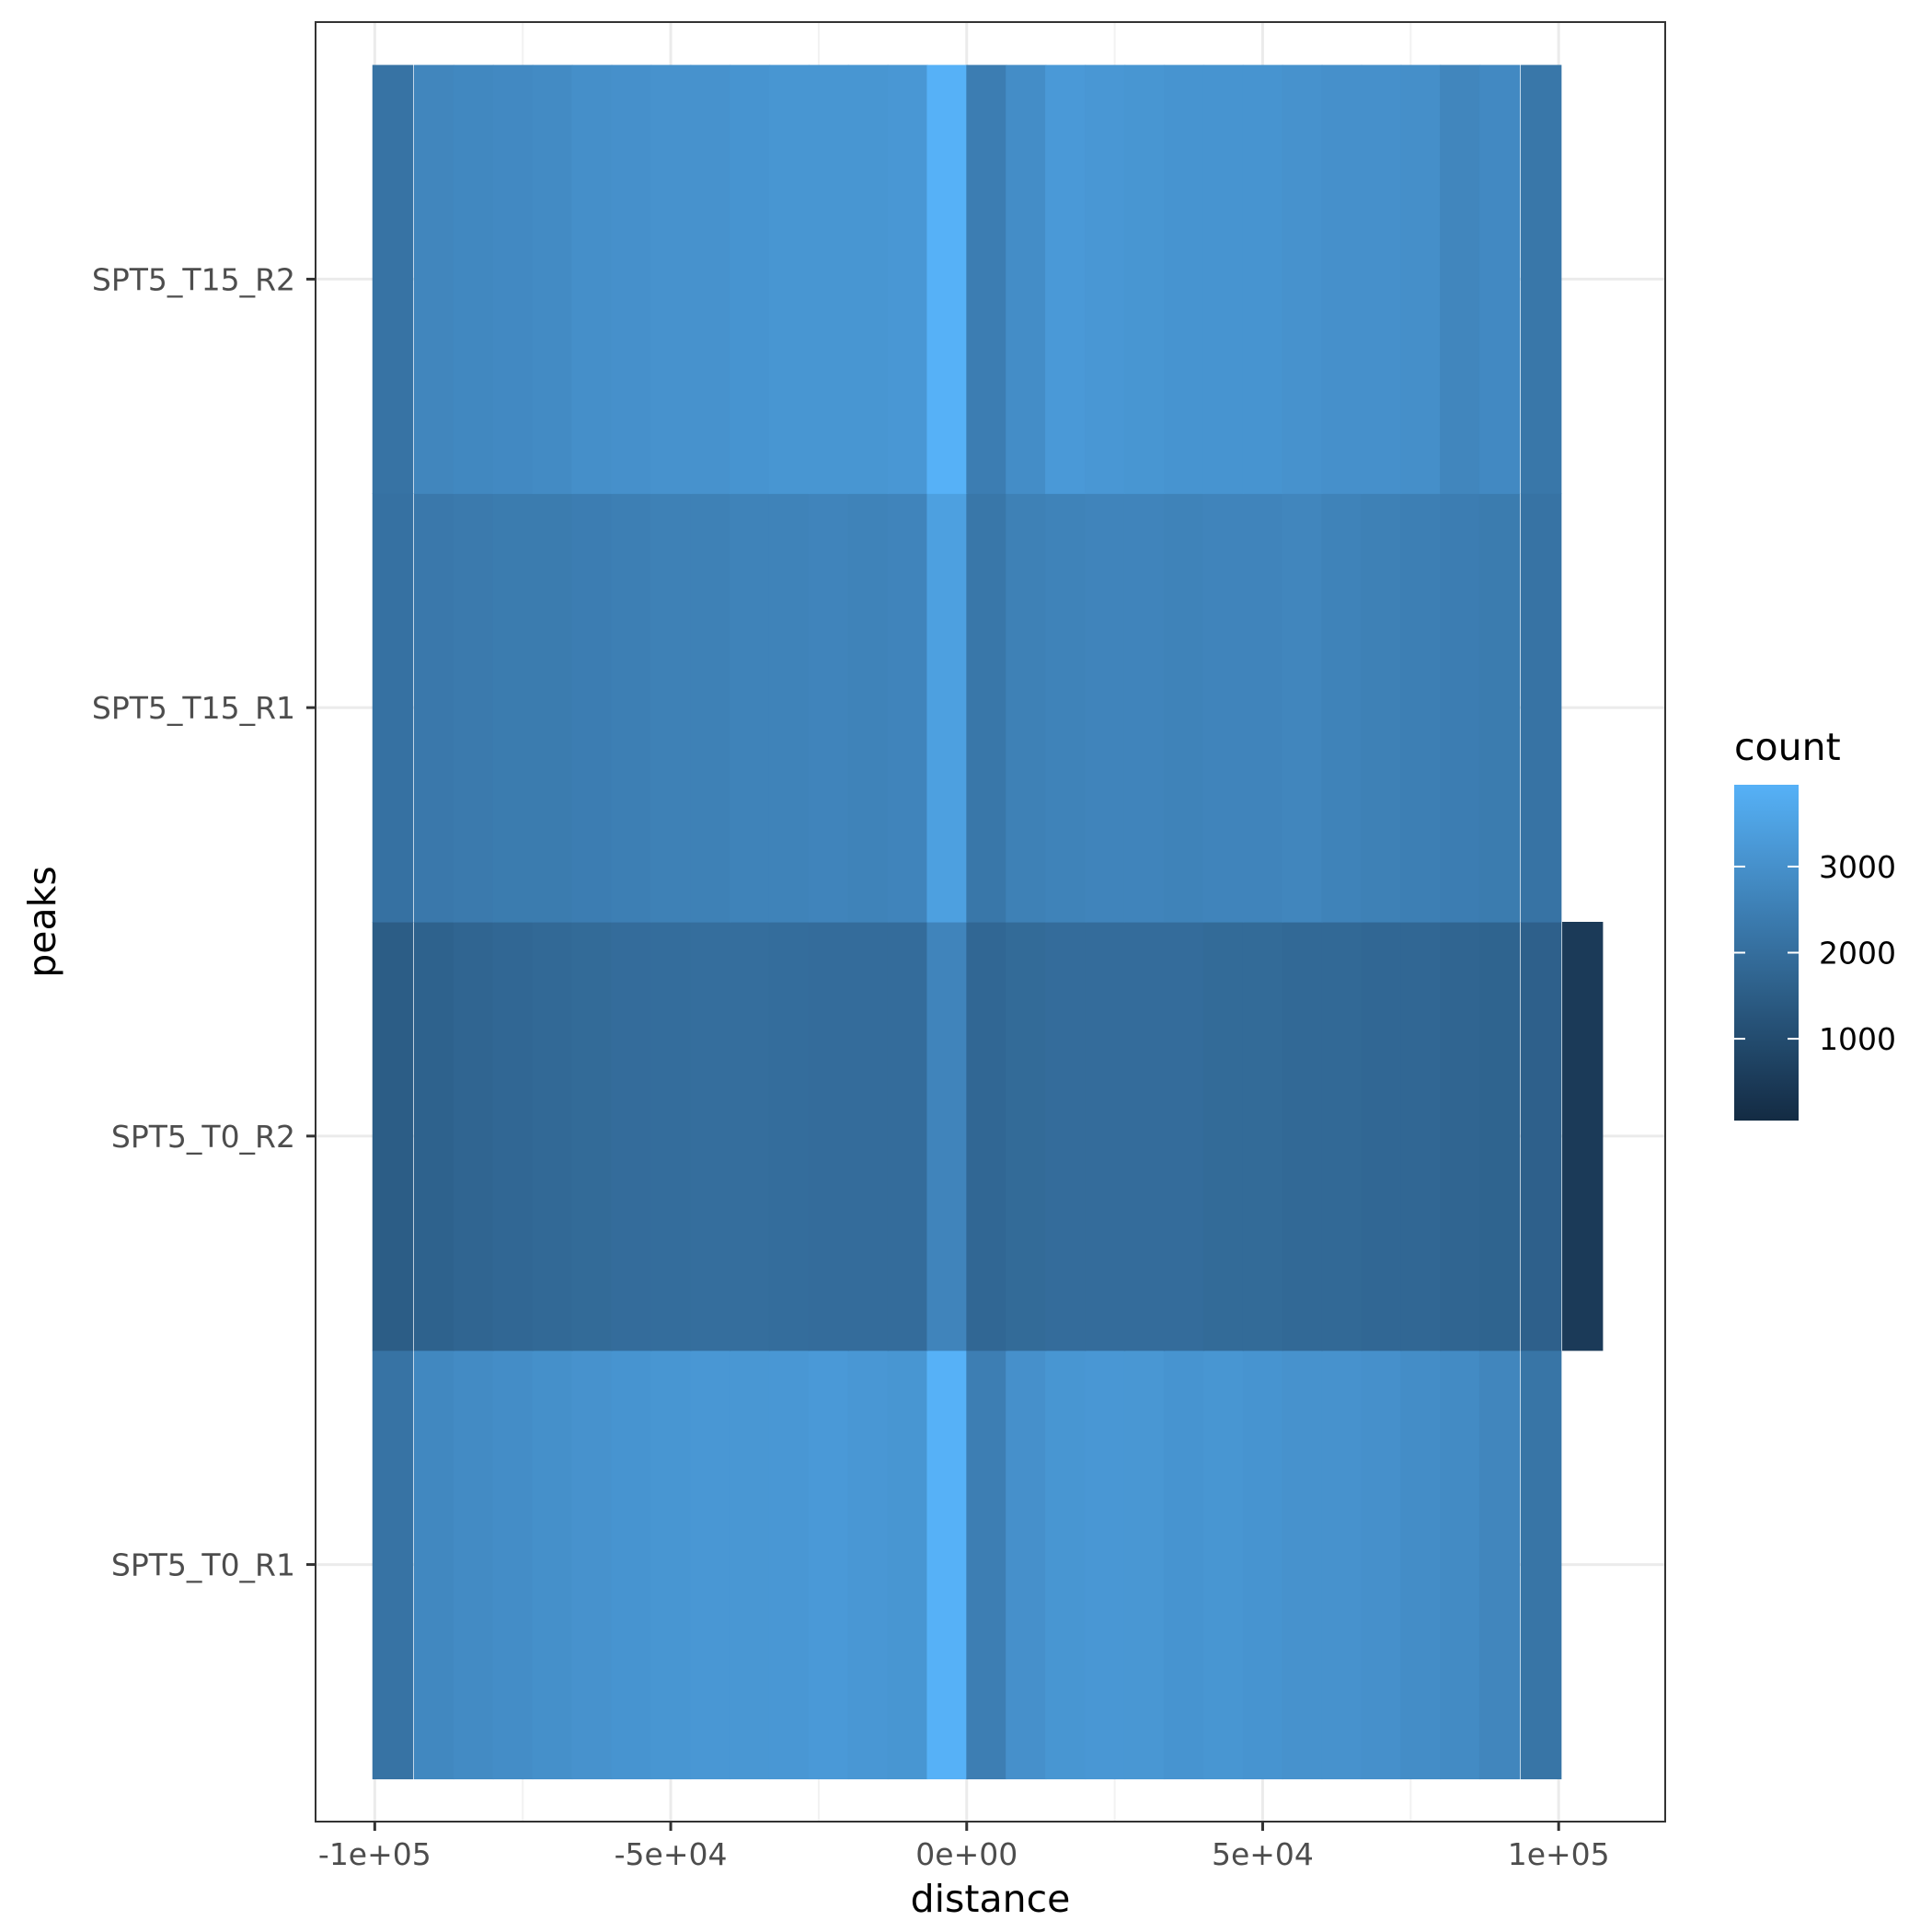 This screenshot has height=1932, width=1932. What do you see at coordinates (991, 1899) in the screenshot?
I see `x-axis-title: distance` at bounding box center [991, 1899].